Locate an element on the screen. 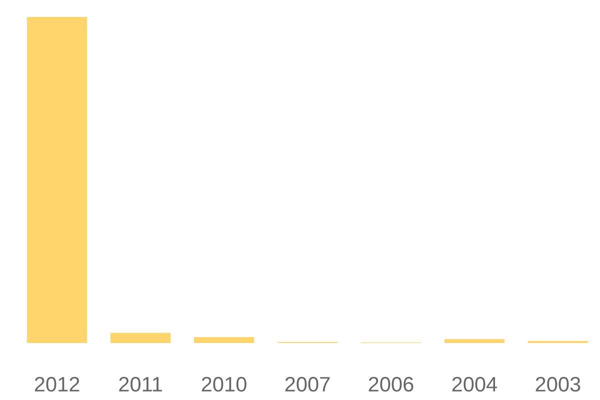 The width and height of the screenshot is (600, 400). x-tick-label: 2010 is located at coordinates (224, 384).